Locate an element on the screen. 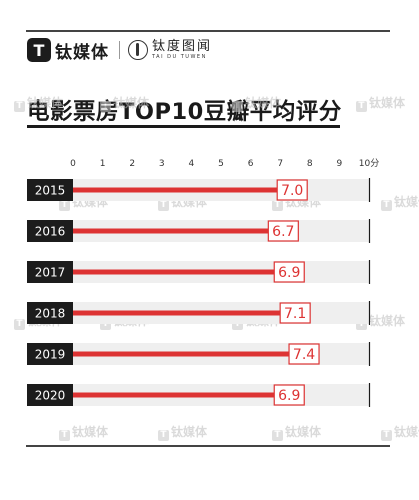  bottom-rule is located at coordinates (208, 446).